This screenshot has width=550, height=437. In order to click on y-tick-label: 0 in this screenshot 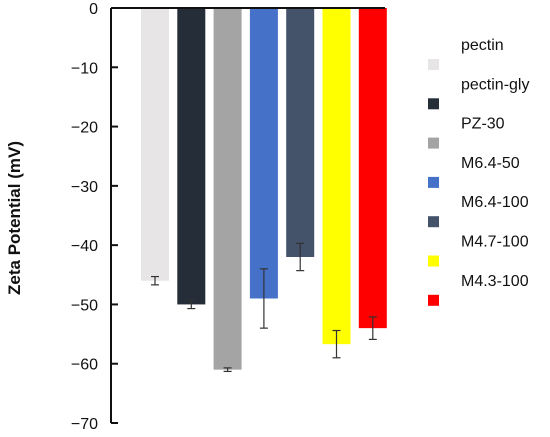, I will do `click(93, 9)`.